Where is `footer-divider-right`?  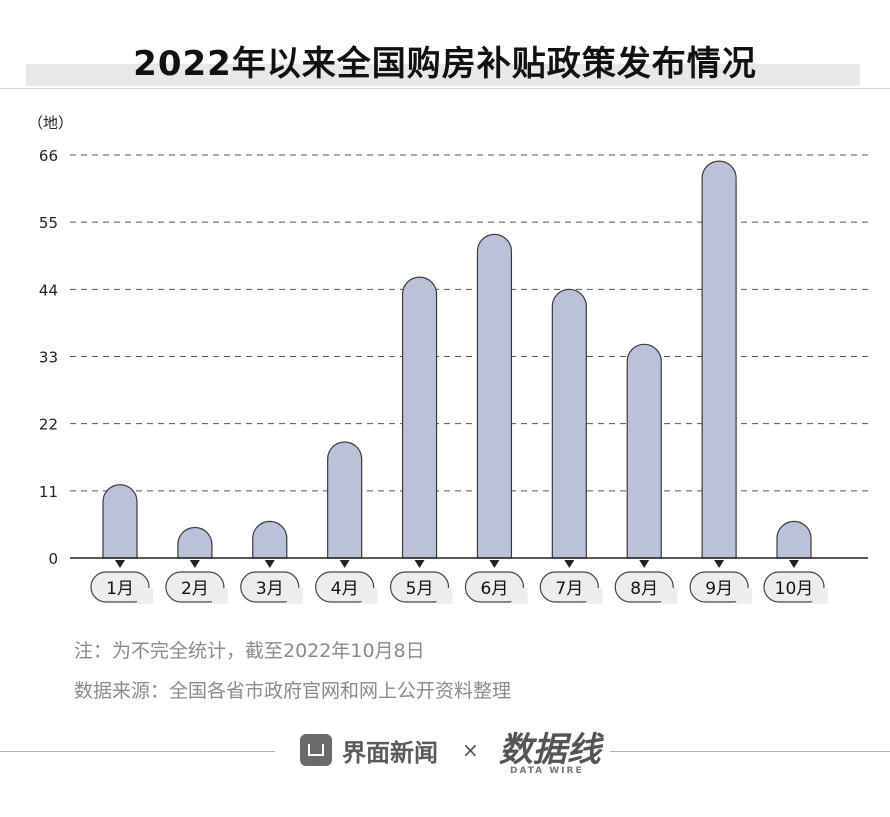
footer-divider-right is located at coordinates (750, 751).